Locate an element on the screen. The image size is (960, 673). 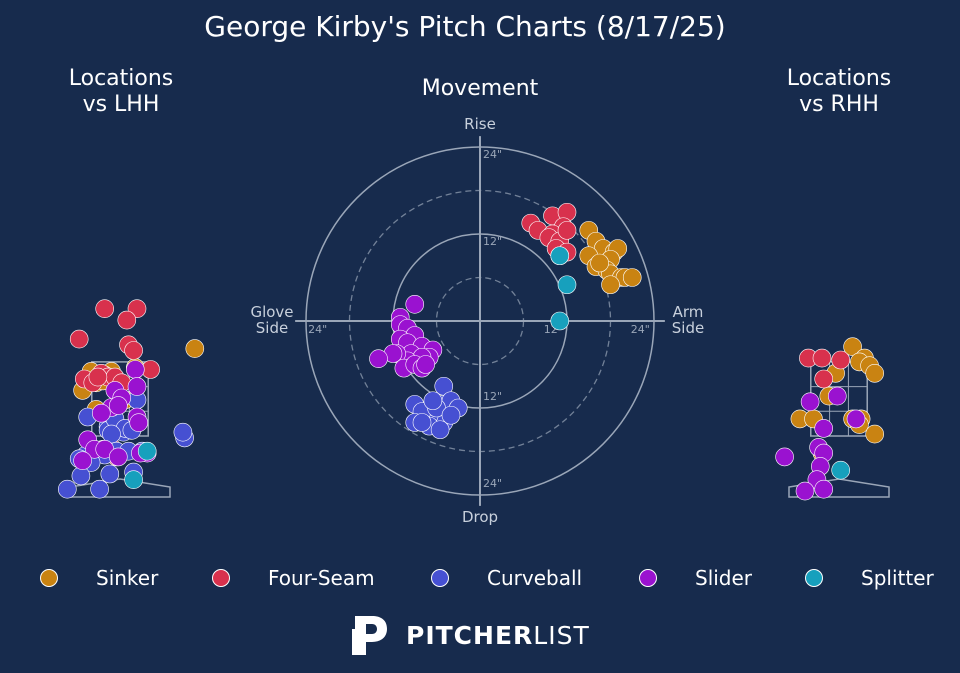
legend-item-sinker: Sinker is located at coordinates (99, 578).